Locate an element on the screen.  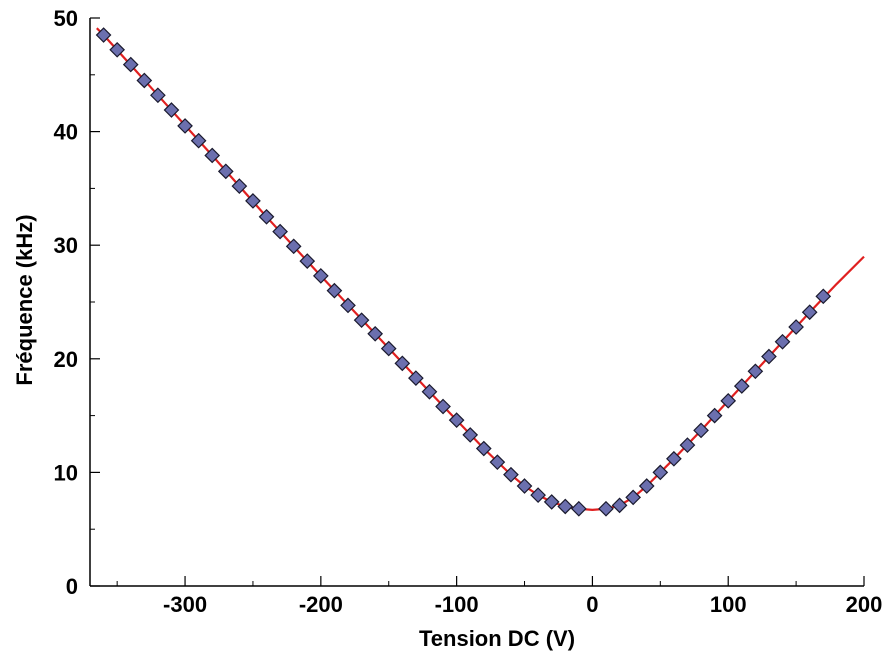
y-tick-label: 10 is located at coordinates (66, 472).